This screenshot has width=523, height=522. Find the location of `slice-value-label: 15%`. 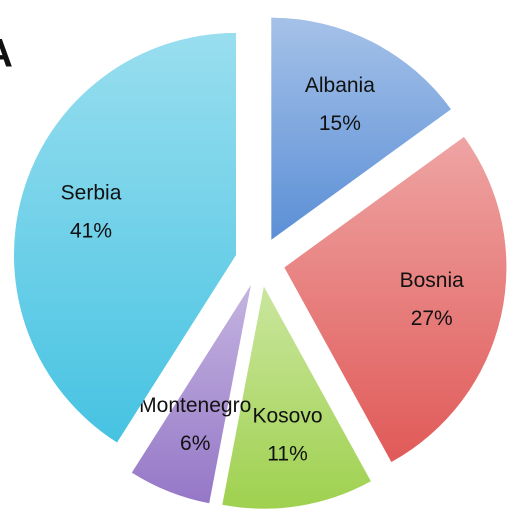

slice-value-label: 15% is located at coordinates (340, 123).